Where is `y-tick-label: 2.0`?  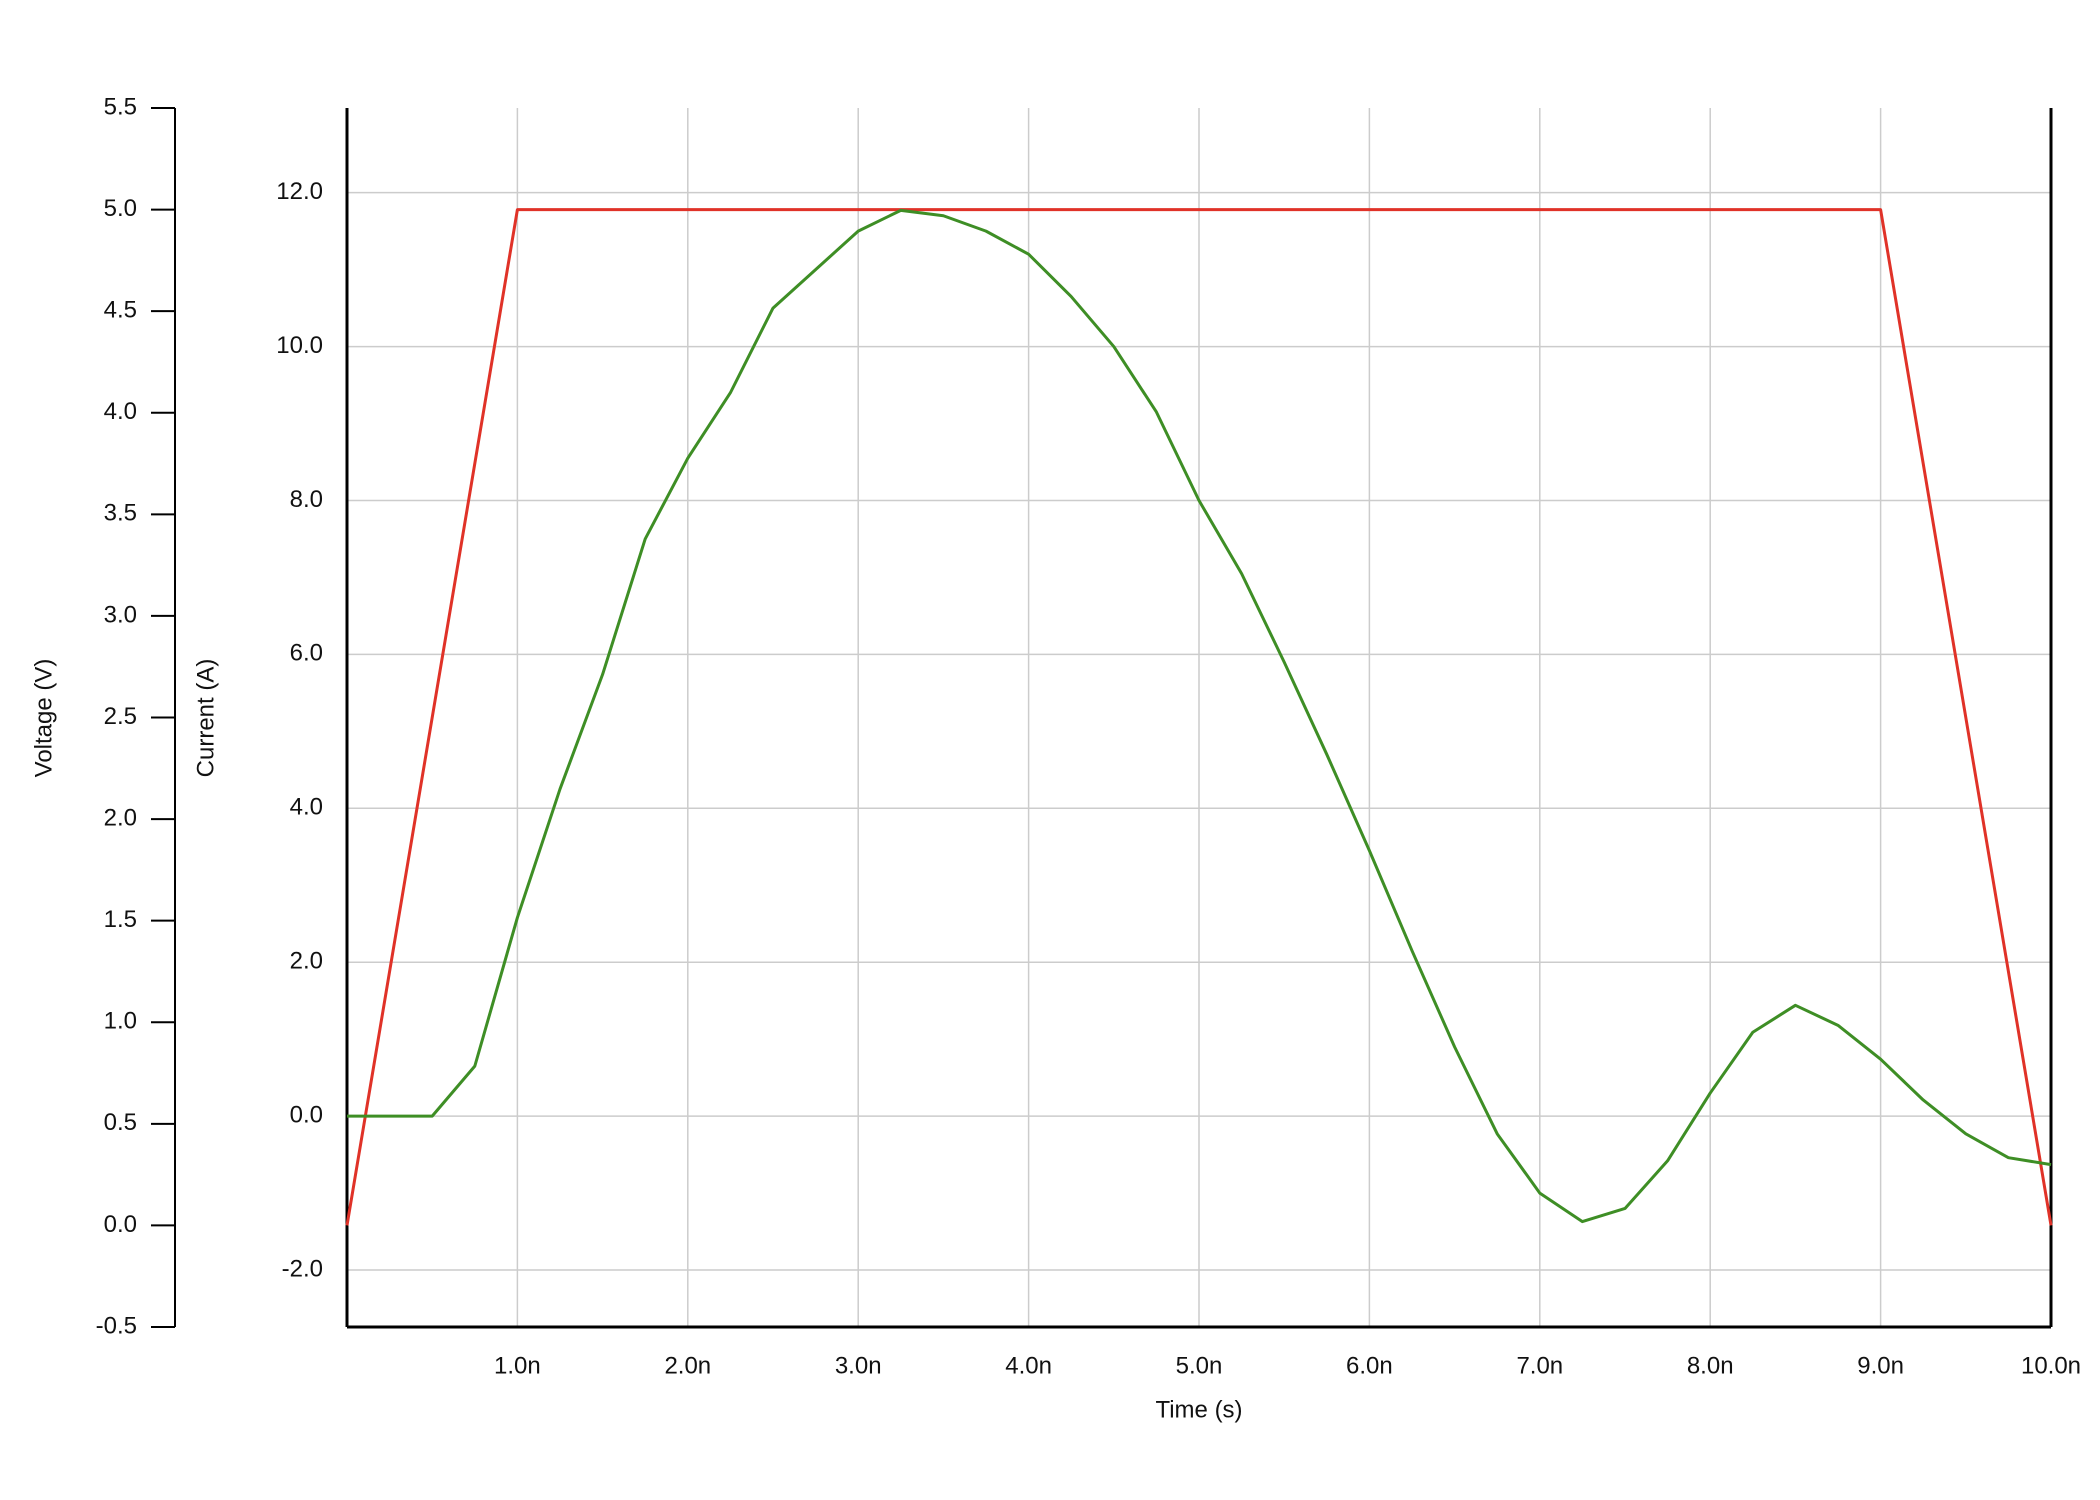 y-tick-label: 2.0 is located at coordinates (306, 961).